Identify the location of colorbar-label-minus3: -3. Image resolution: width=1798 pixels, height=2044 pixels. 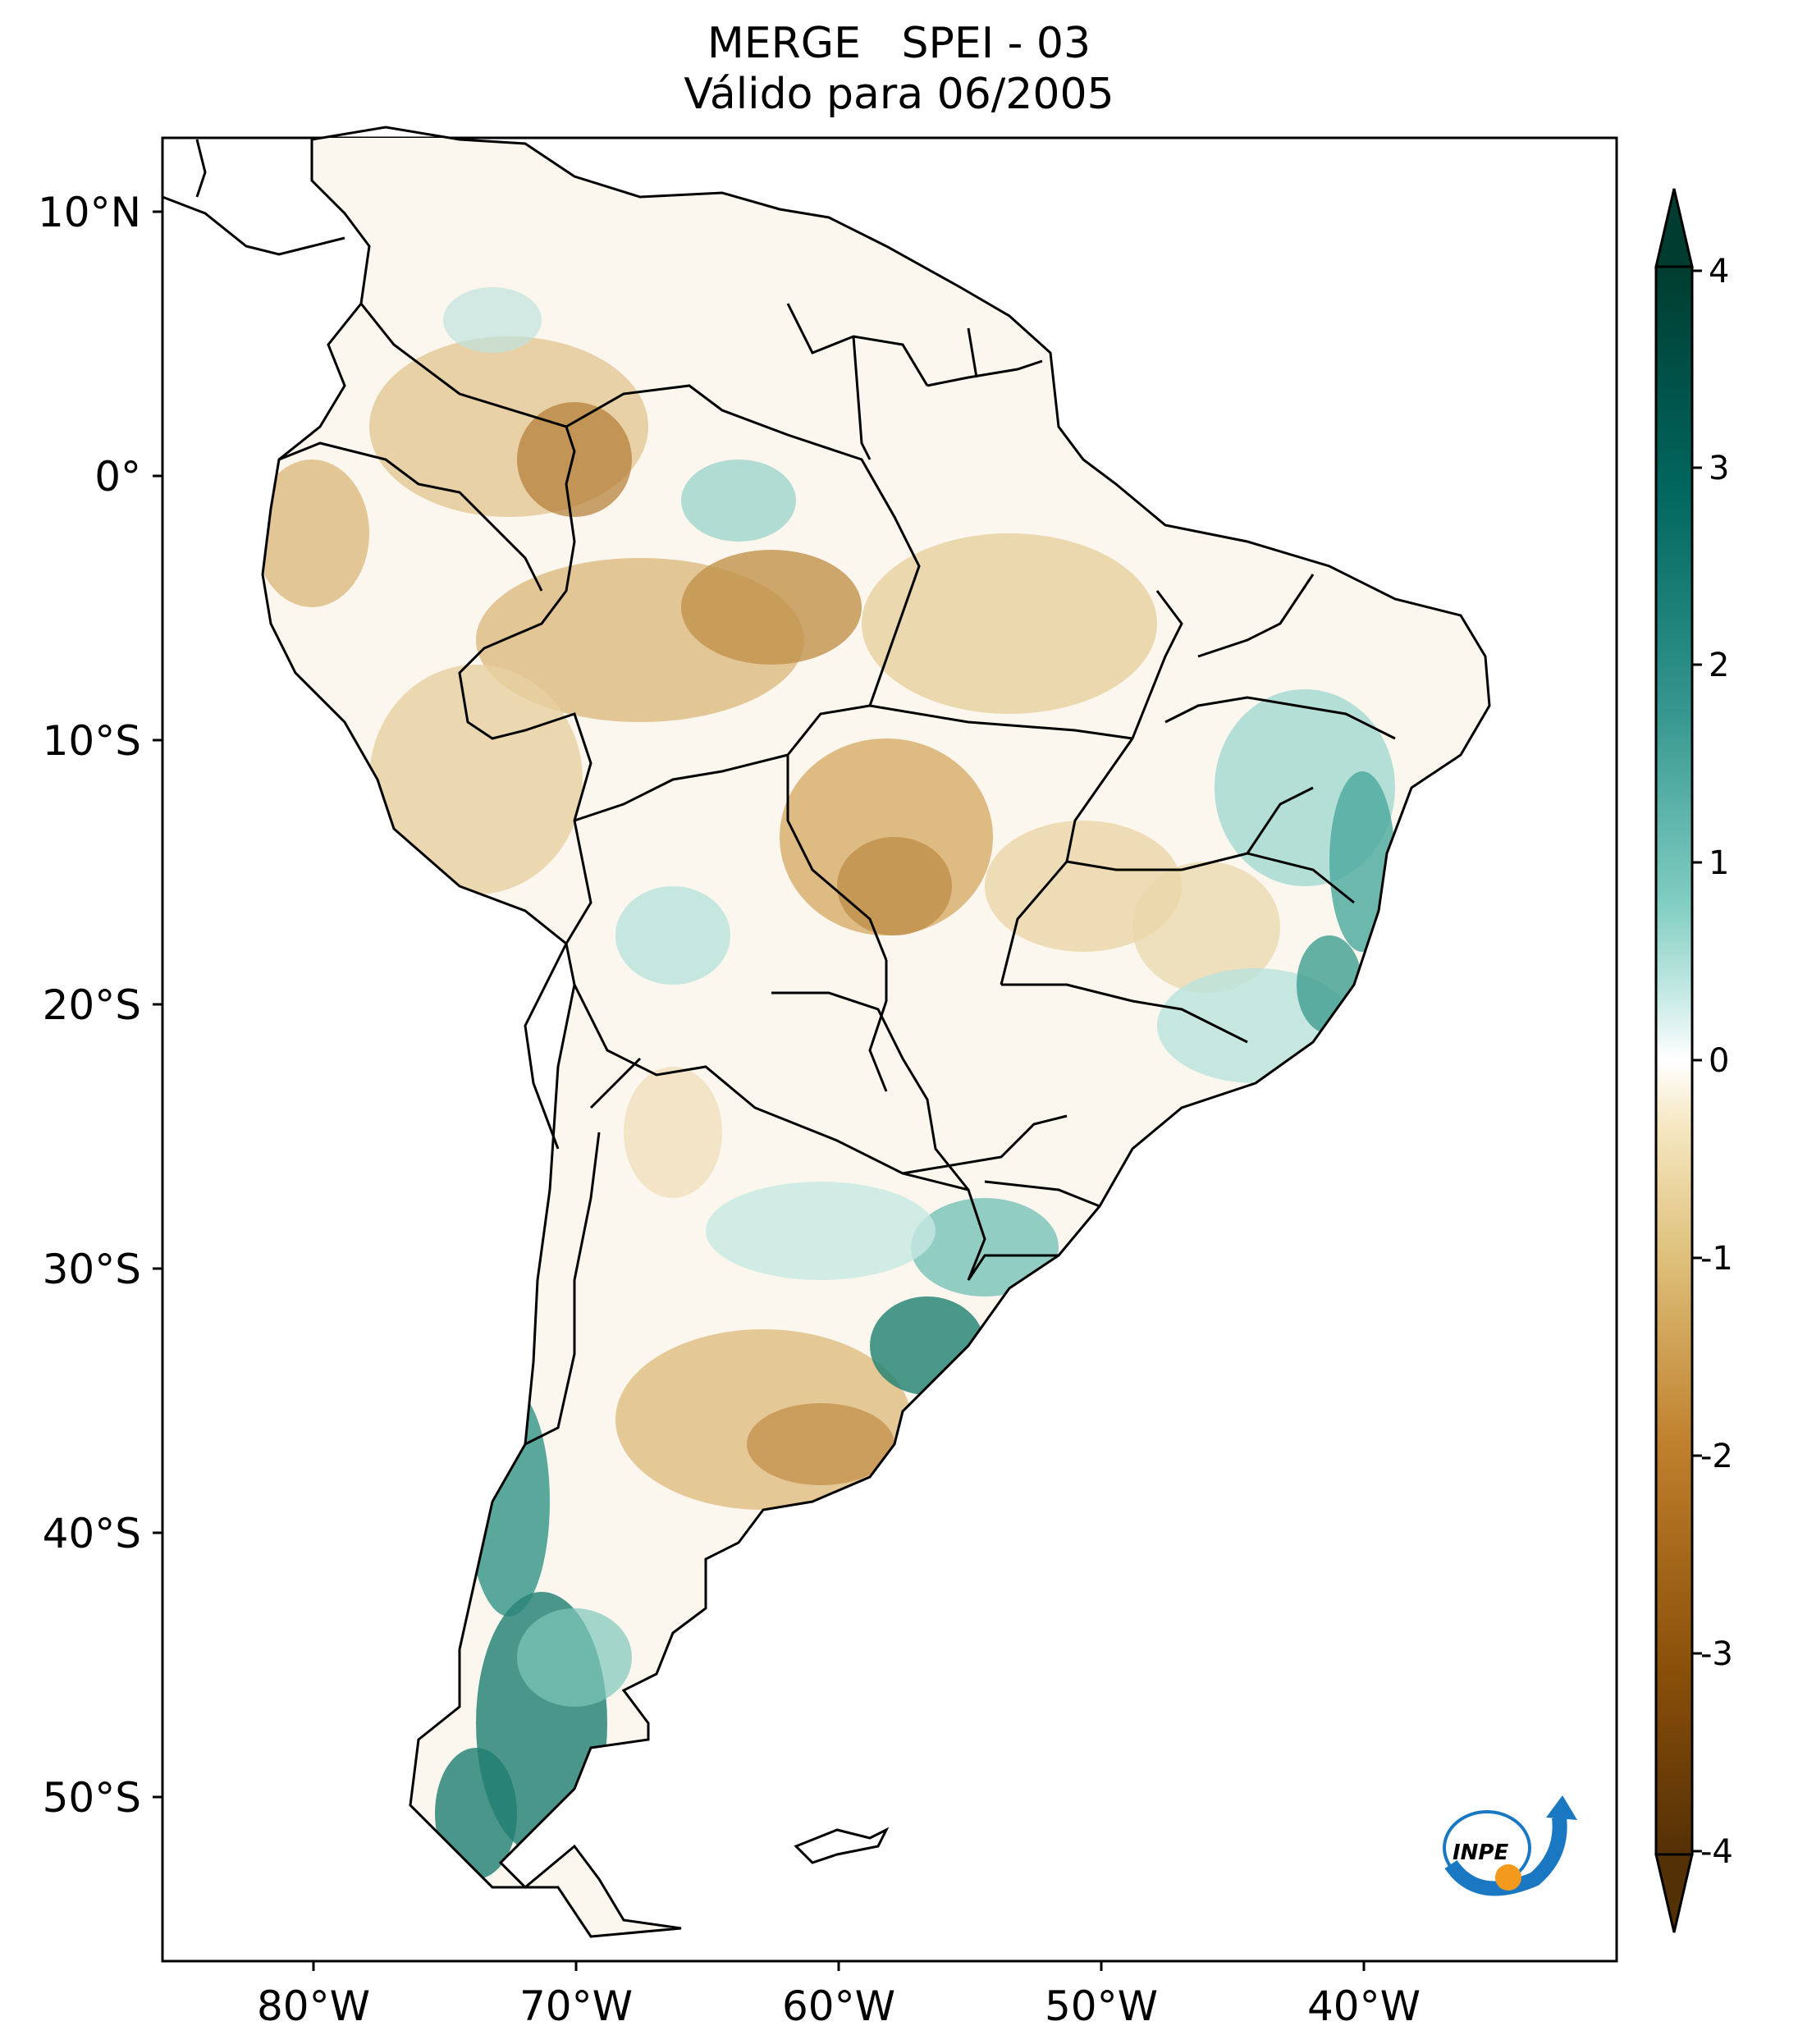
(1716, 1654).